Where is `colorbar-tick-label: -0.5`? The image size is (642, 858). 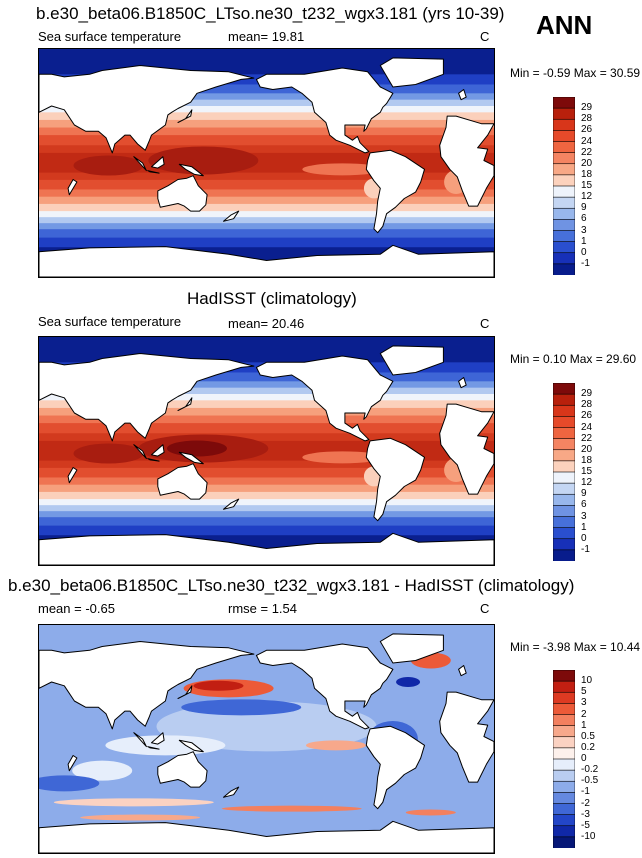
colorbar-tick-label: -0.5 is located at coordinates (590, 781).